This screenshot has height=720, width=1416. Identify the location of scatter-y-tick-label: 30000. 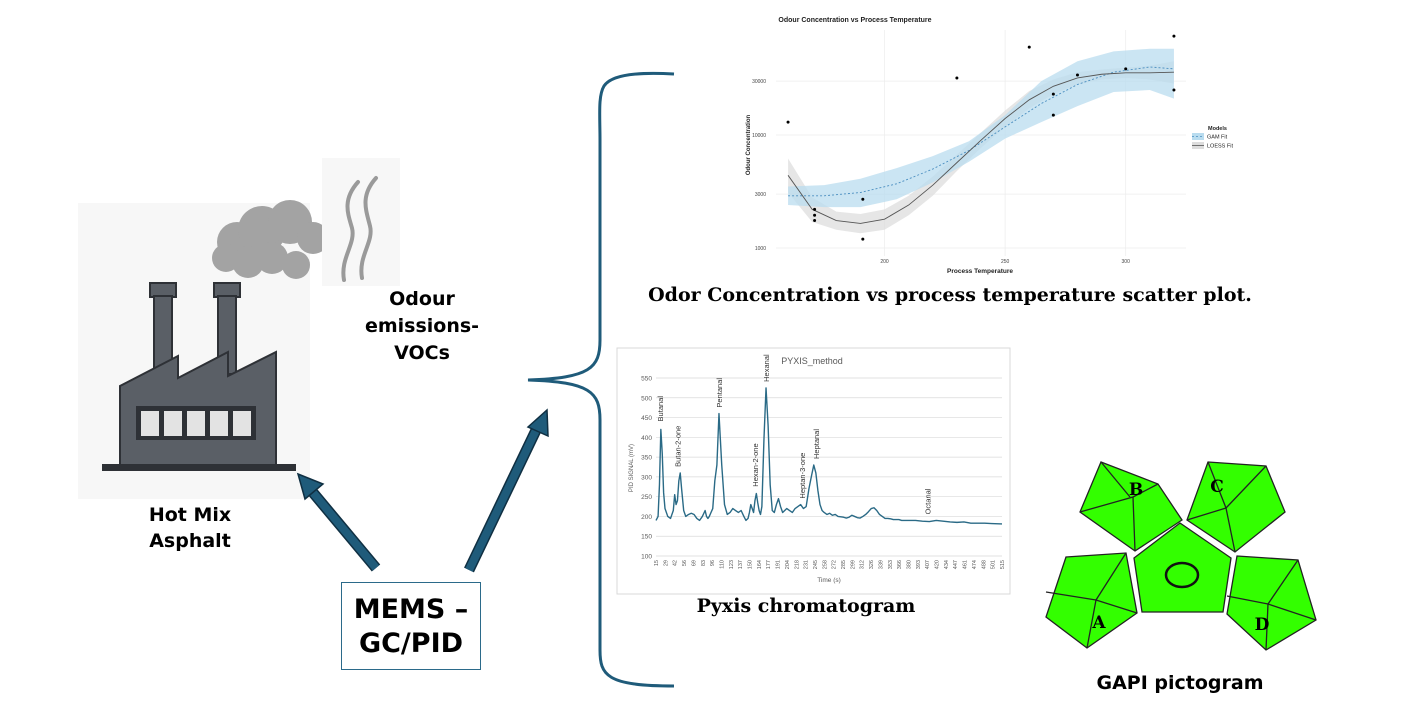
(759, 82).